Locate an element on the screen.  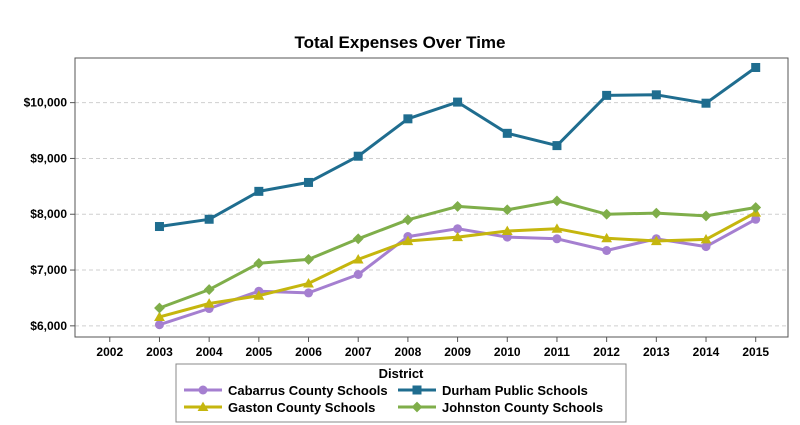
legend-label: Gaston County Schools is located at coordinates (301, 407).